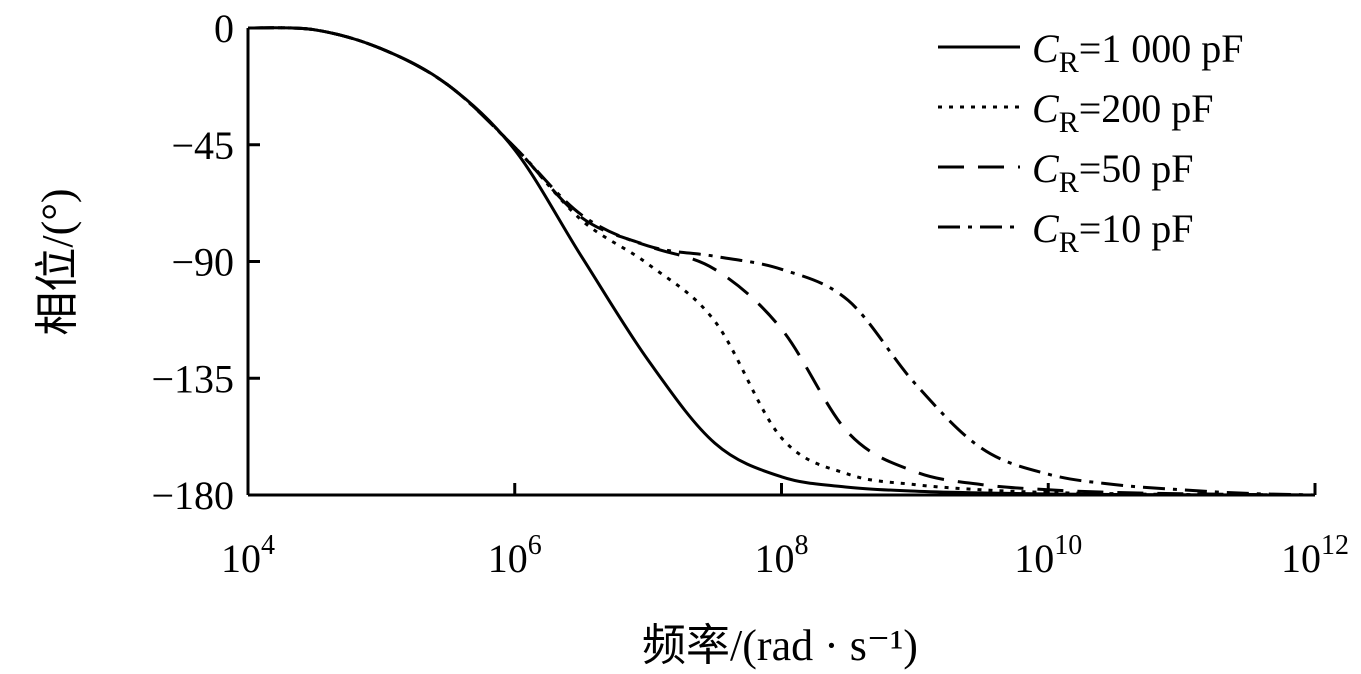 This screenshot has width=1361, height=674. What do you see at coordinates (780, 645) in the screenshot?
I see `x-axis-title: 频率/(rad · s⁻¹)` at bounding box center [780, 645].